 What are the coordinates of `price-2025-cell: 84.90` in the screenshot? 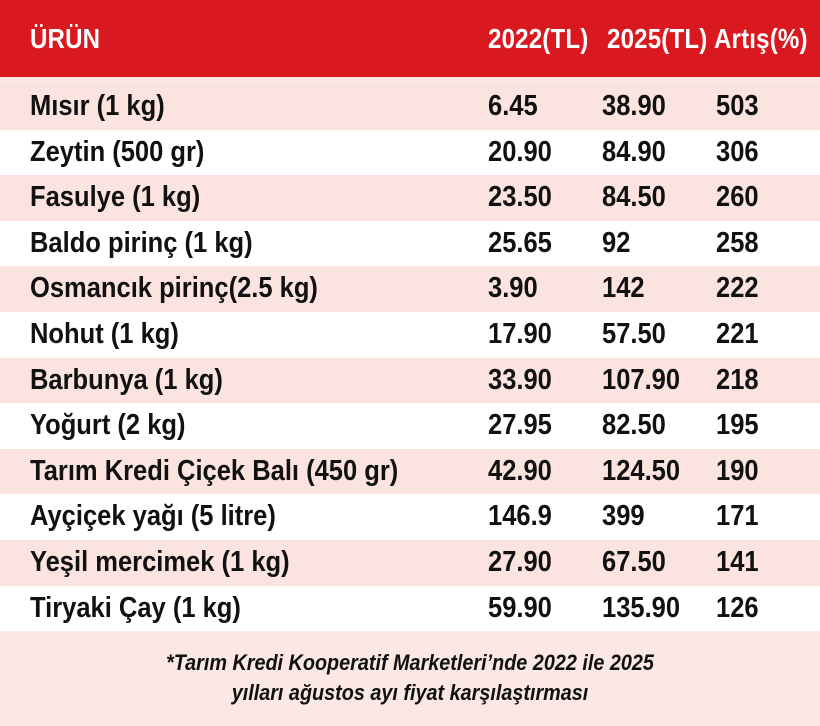 It's located at (634, 151).